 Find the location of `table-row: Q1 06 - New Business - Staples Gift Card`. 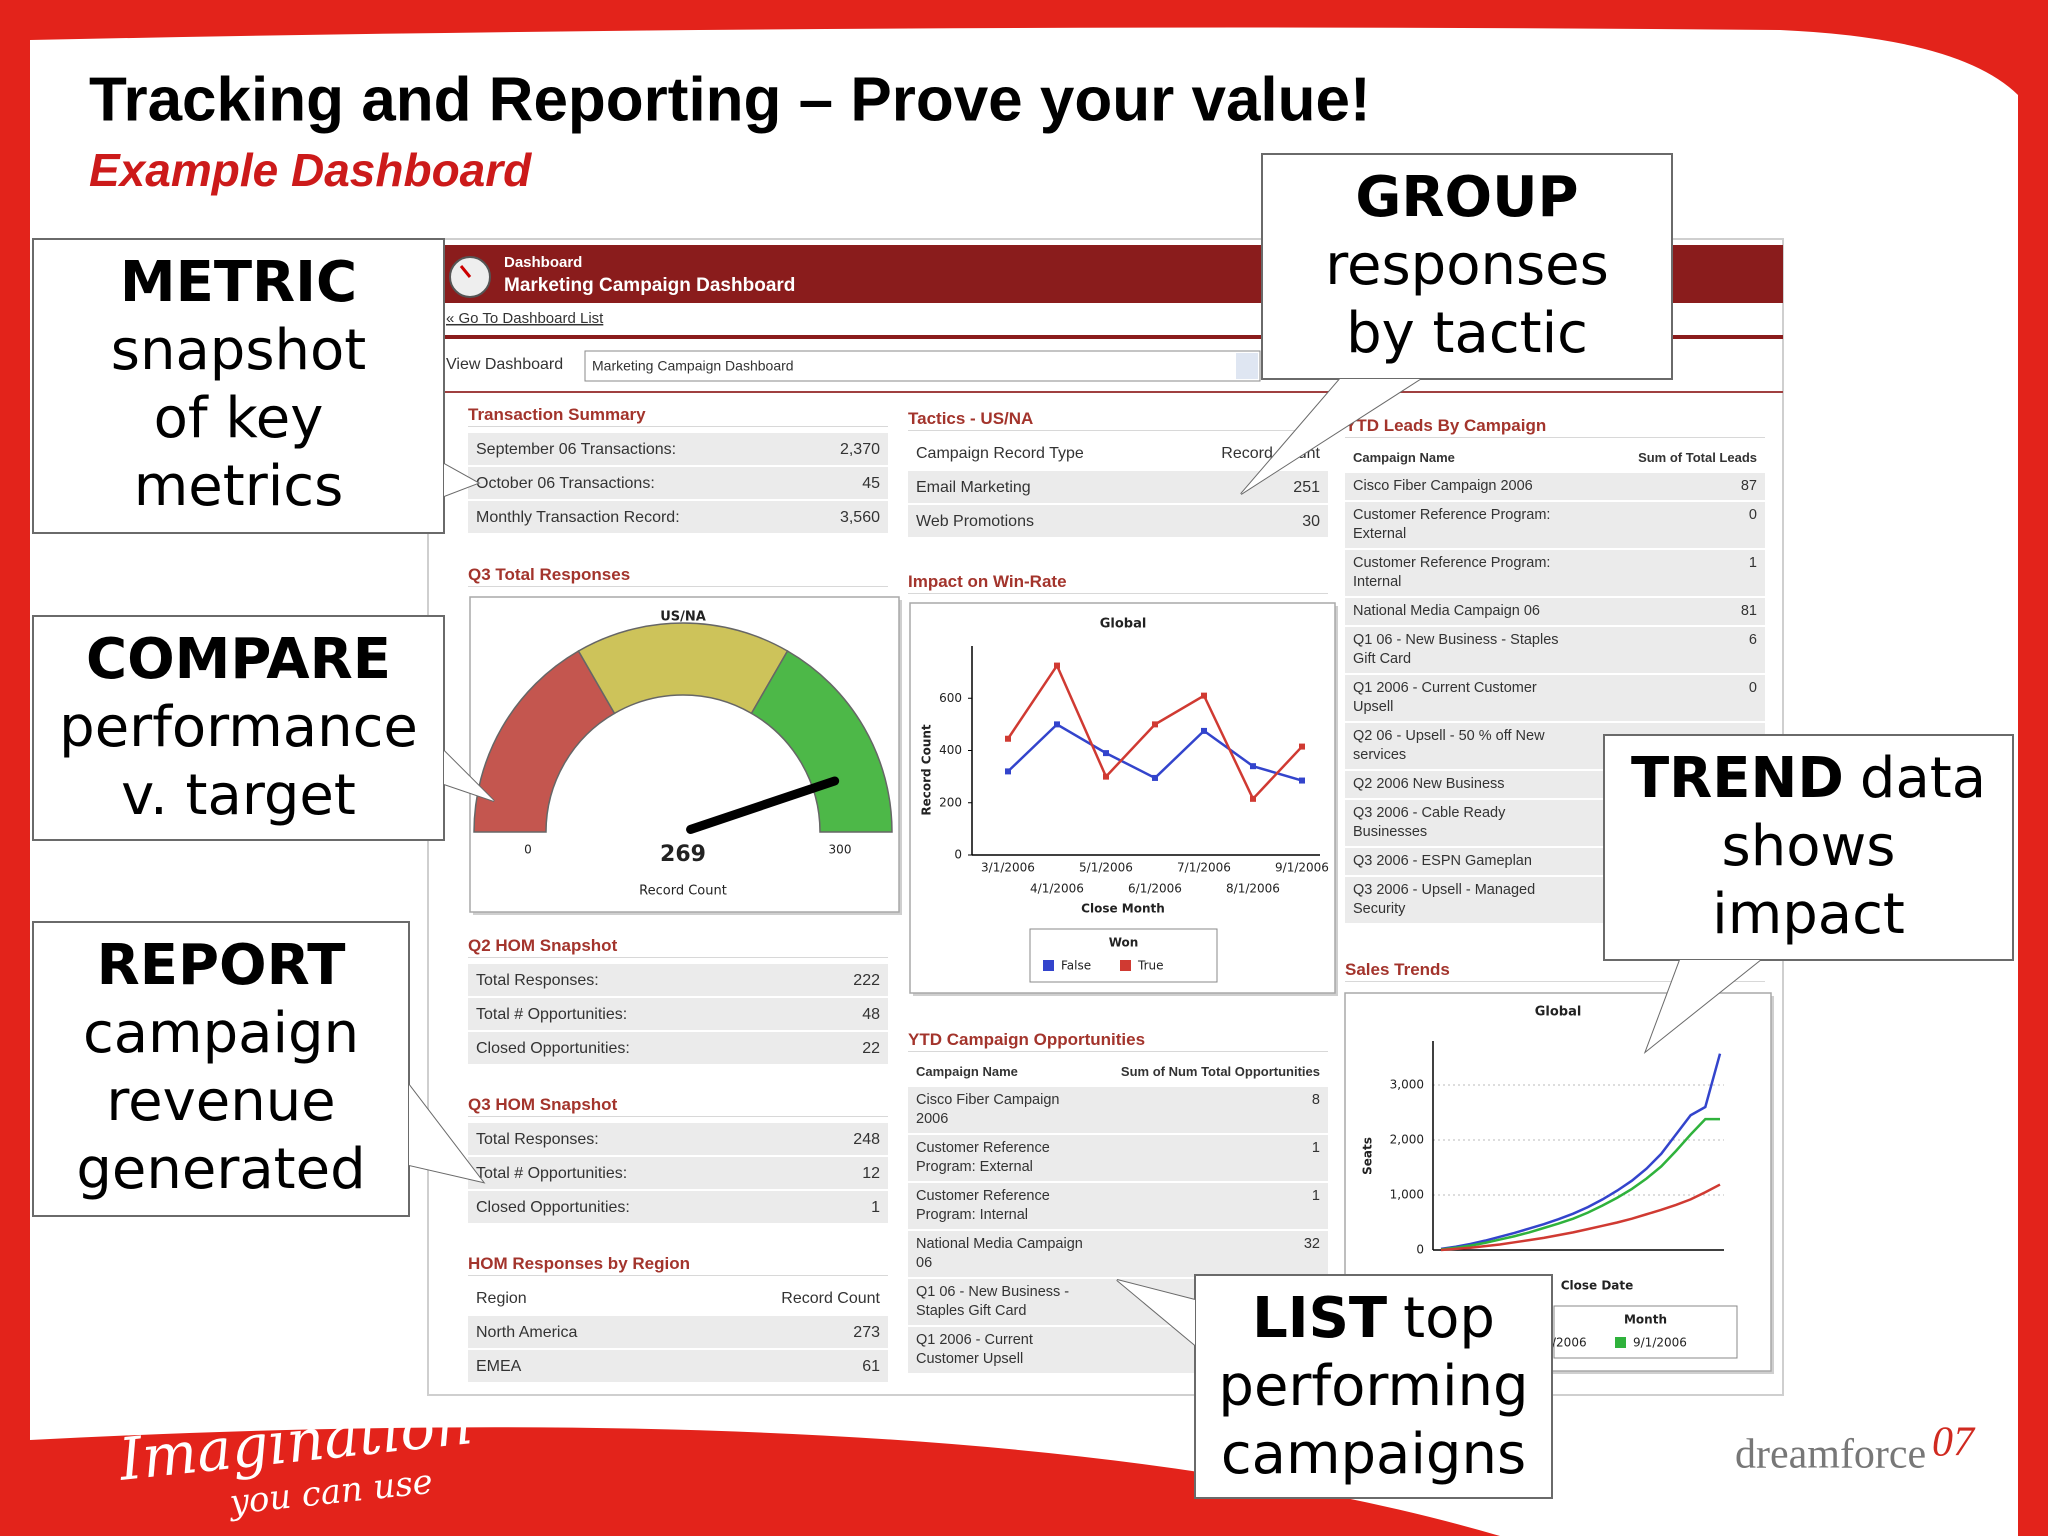

table-row: Q1 06 - New Business - Staples Gift Card is located at coordinates (1118, 1303).